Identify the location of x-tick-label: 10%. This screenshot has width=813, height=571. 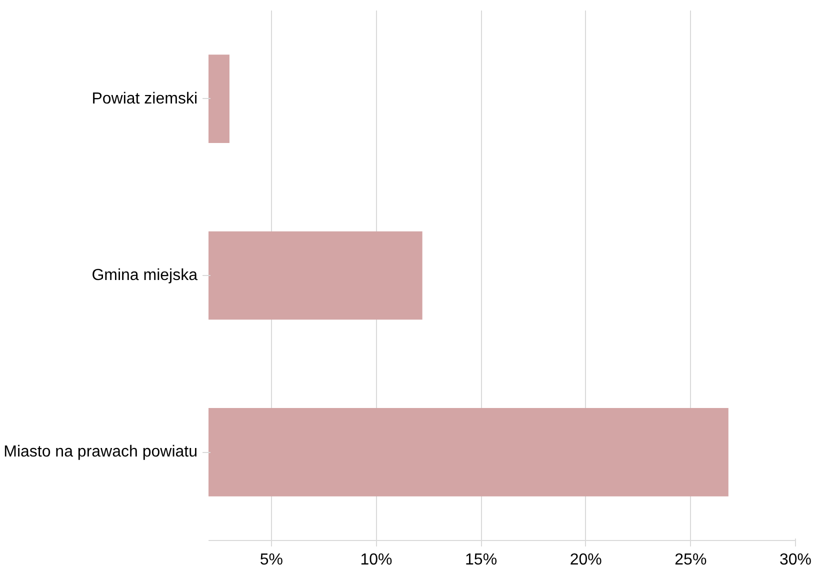
(376, 560).